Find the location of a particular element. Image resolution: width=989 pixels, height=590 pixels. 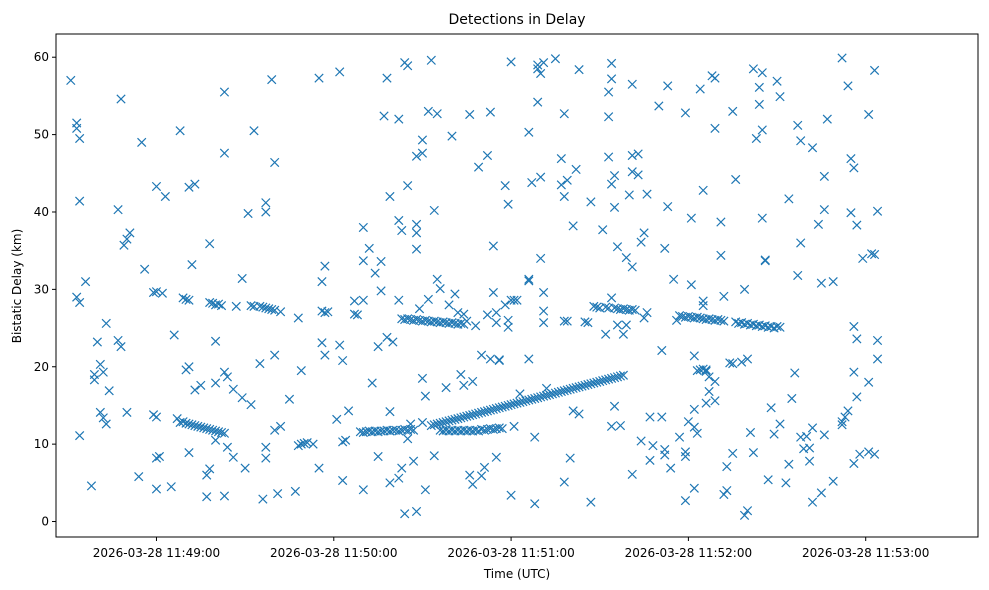

x-tick-label: 2026-03-28 11:50:00 is located at coordinates (333, 553).